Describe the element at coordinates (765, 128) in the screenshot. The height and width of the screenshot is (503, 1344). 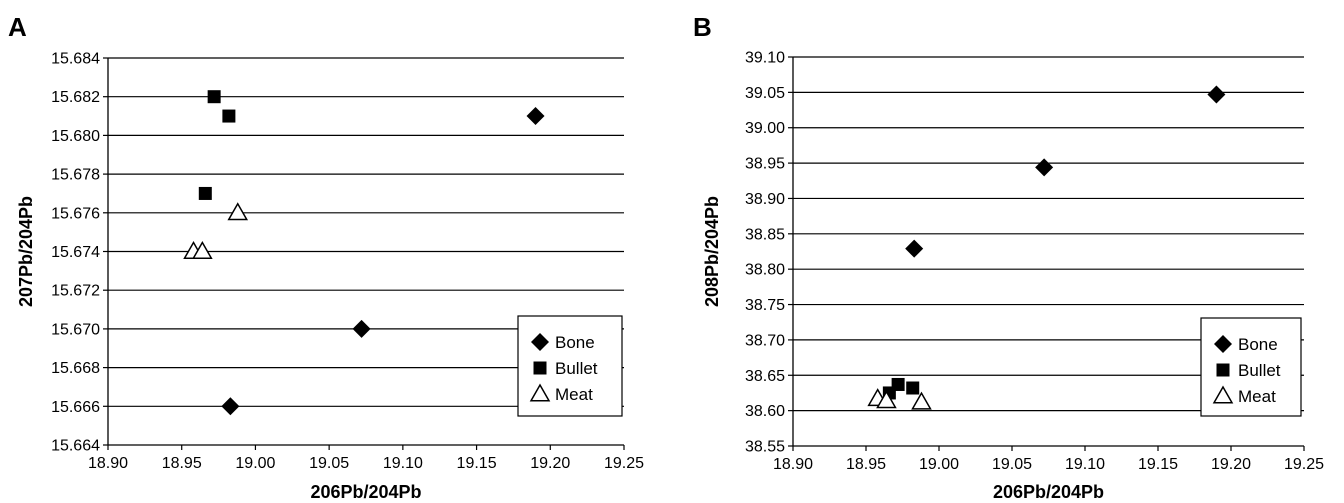
I see `panel-b-y-tick-label: 39.00` at that location.